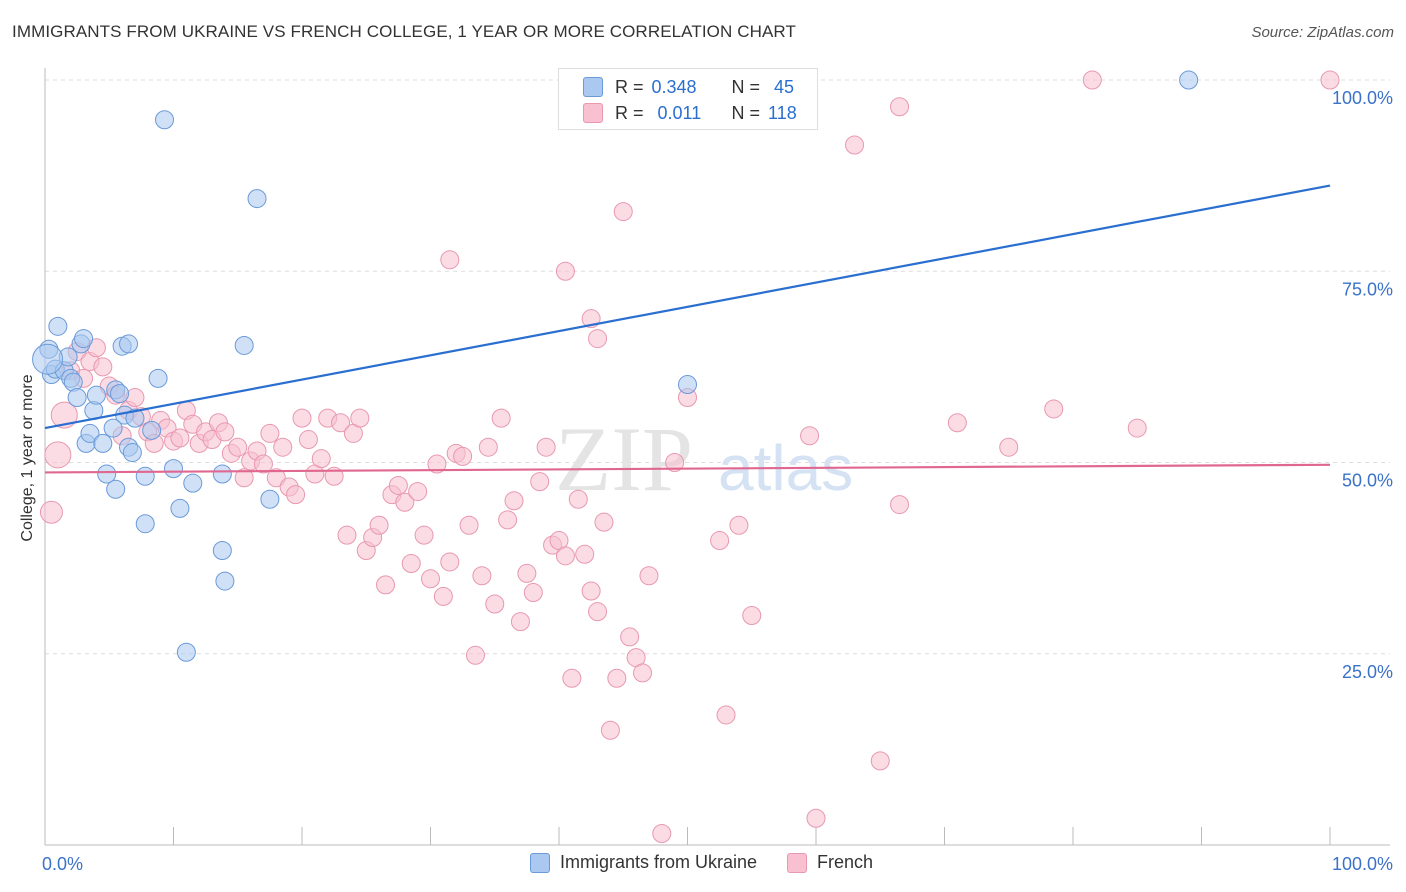  What do you see at coordinates (687, 468) in the screenshot?
I see `french-trend-line` at bounding box center [687, 468].